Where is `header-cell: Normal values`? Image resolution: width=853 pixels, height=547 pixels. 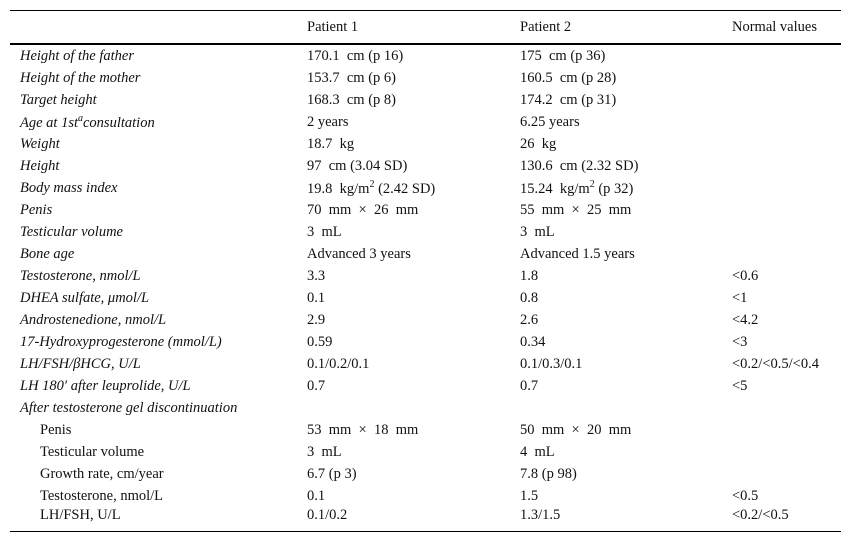 header-cell: Normal values is located at coordinates (786, 27).